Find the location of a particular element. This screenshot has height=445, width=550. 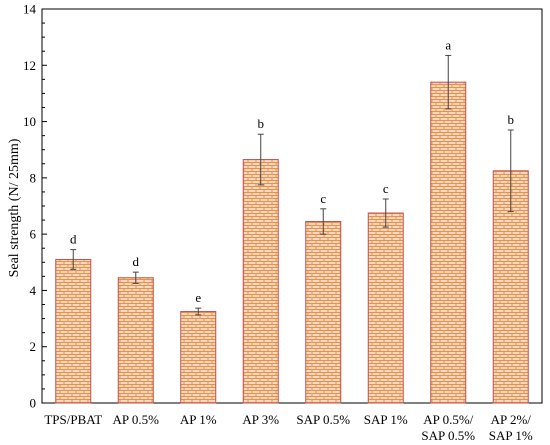

y-tick-label: 6 is located at coordinates (33, 234).